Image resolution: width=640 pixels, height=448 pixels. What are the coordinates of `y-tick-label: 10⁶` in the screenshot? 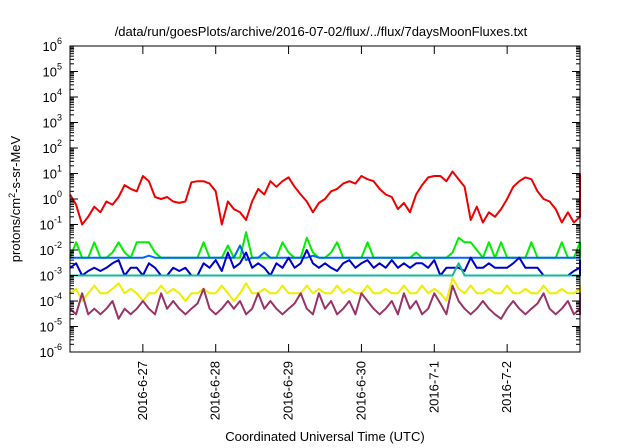 It's located at (52, 45).